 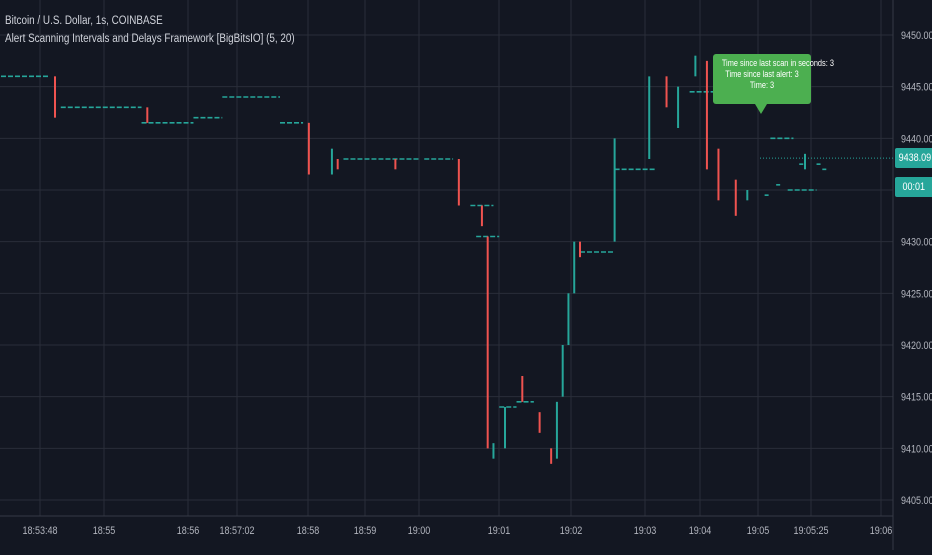 I want to click on x-tick-label: 18:58, so click(x=308, y=531).